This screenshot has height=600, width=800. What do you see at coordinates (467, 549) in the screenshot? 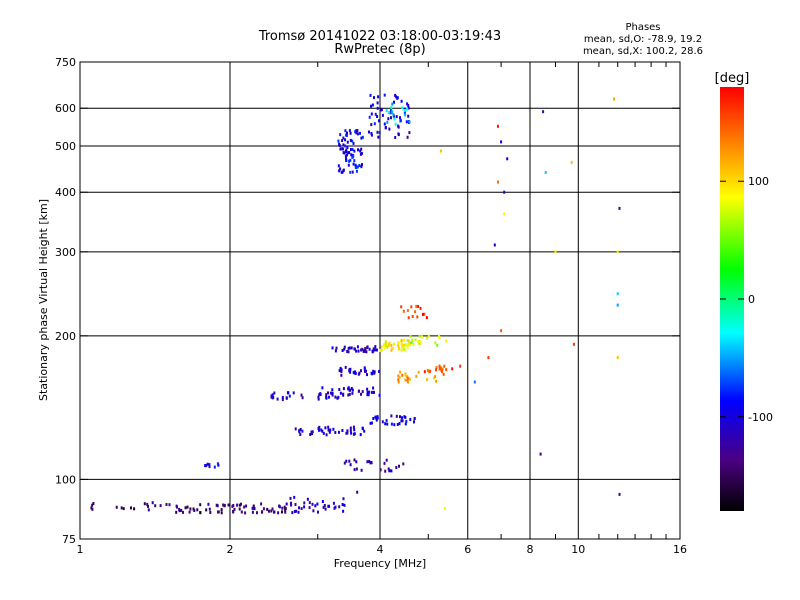
I see `x-tick-label: 6` at bounding box center [467, 549].